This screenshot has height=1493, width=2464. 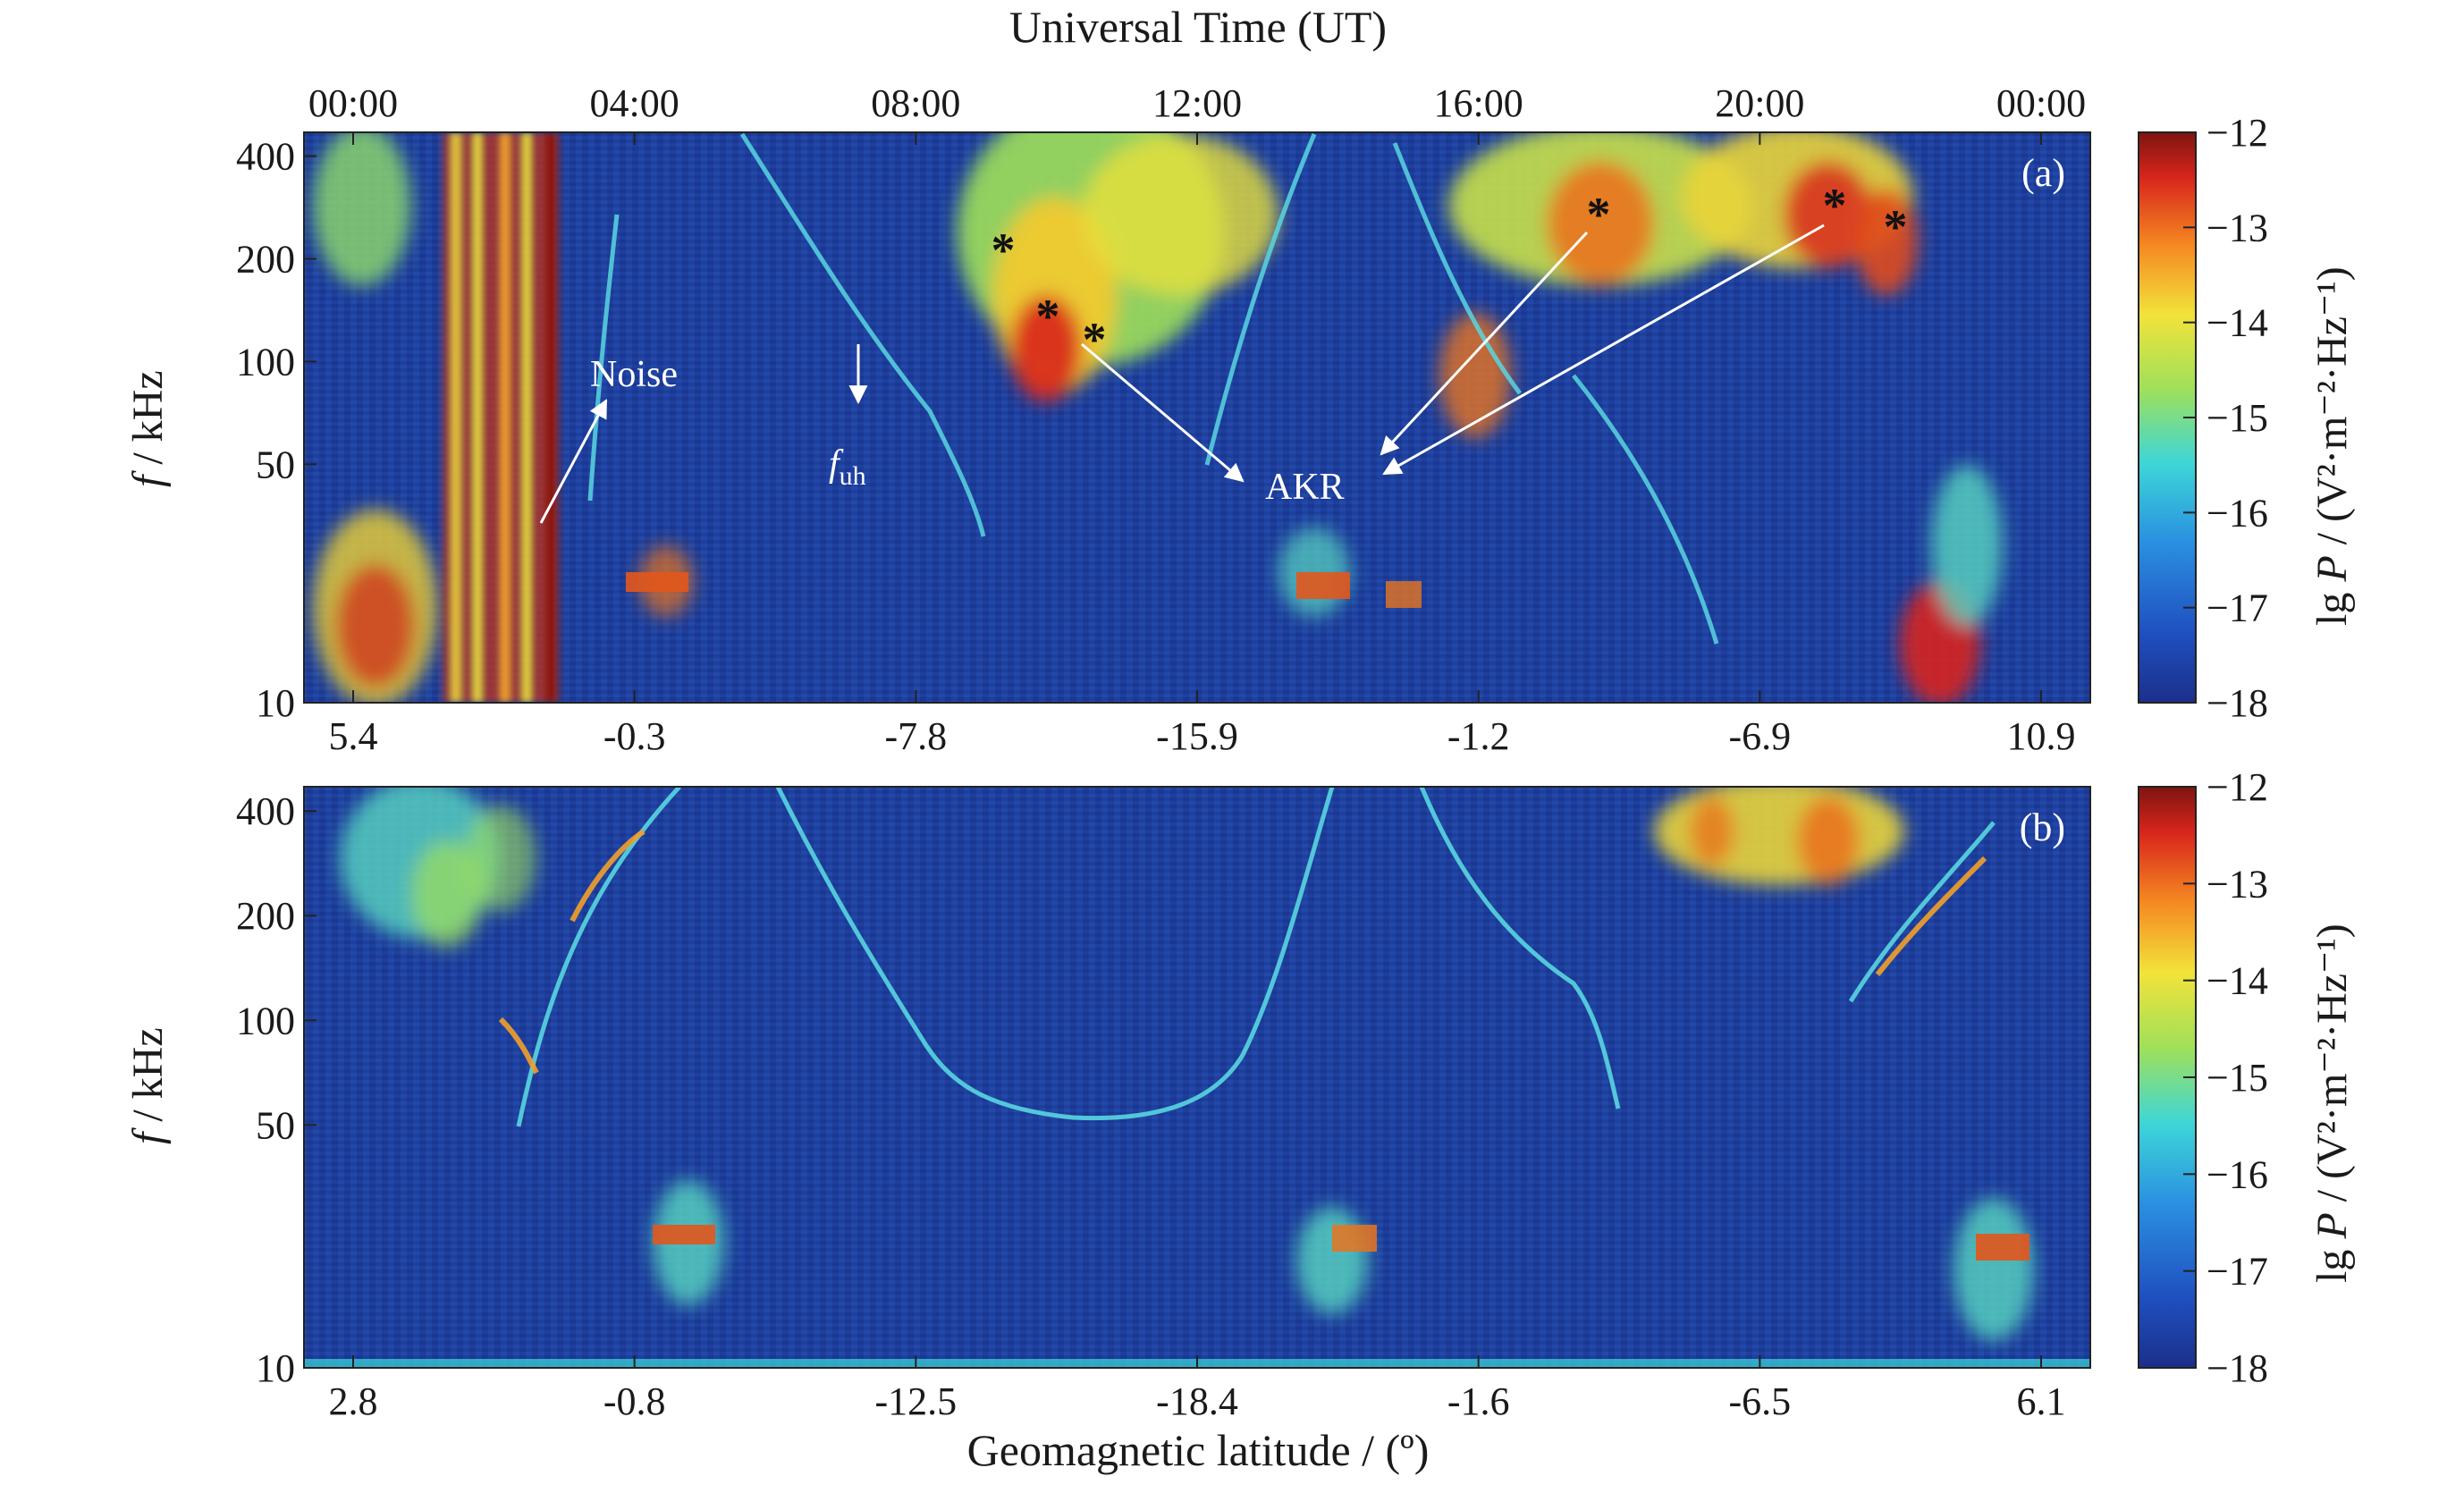 I want to click on top-tick-label: 04:00, so click(x=634, y=103).